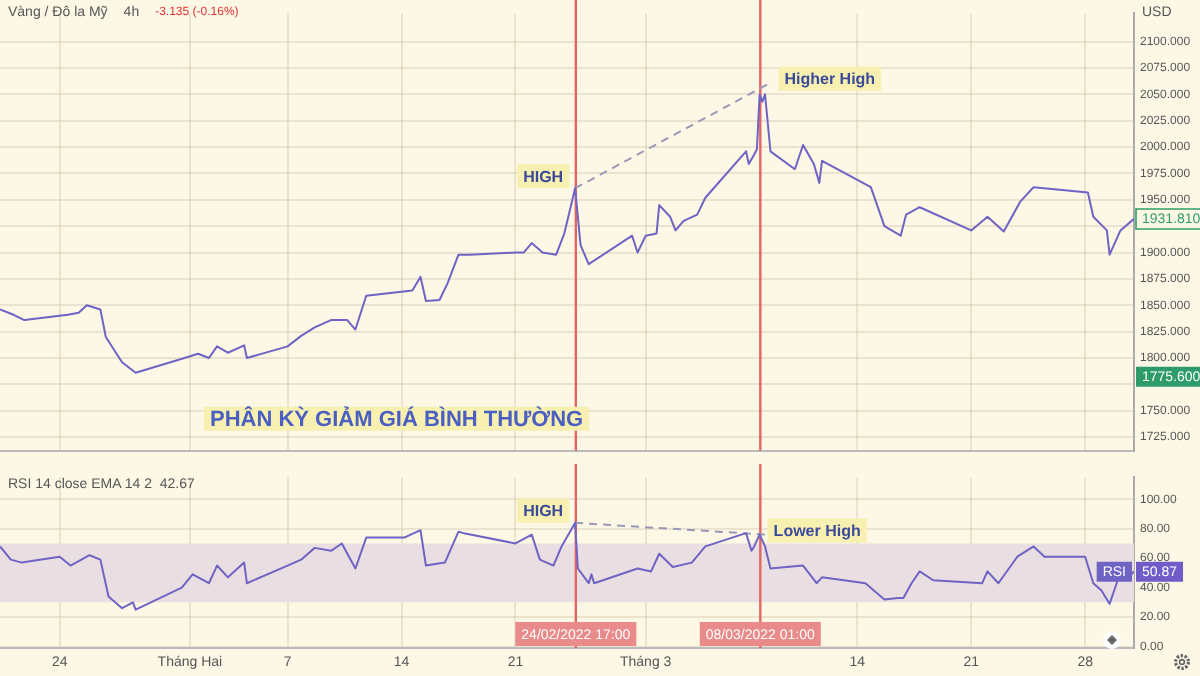 This screenshot has width=1200, height=676. I want to click on annotation: Higher High, so click(830, 79).